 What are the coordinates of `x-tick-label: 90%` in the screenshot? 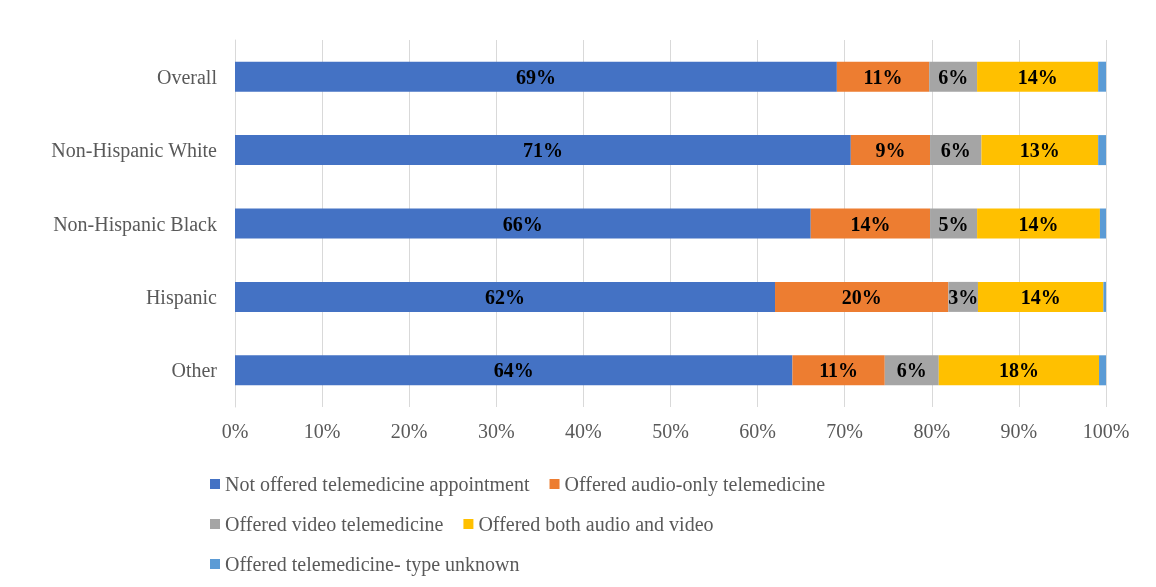 It's located at (1019, 431).